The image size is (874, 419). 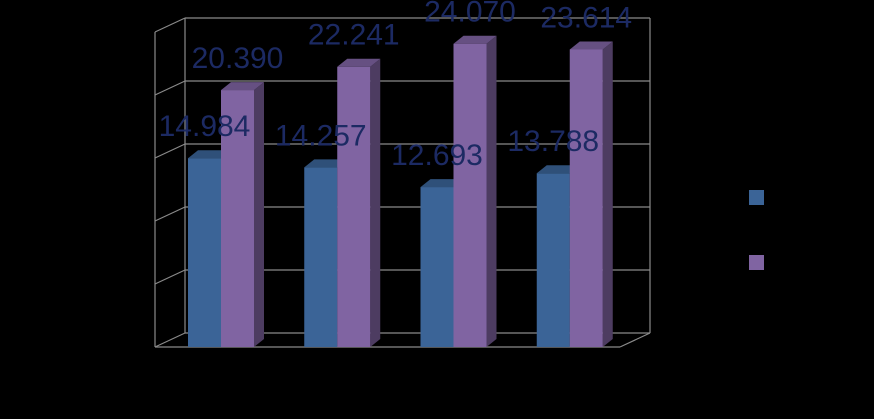 I want to click on data-label: 23.614, so click(x=586, y=17).